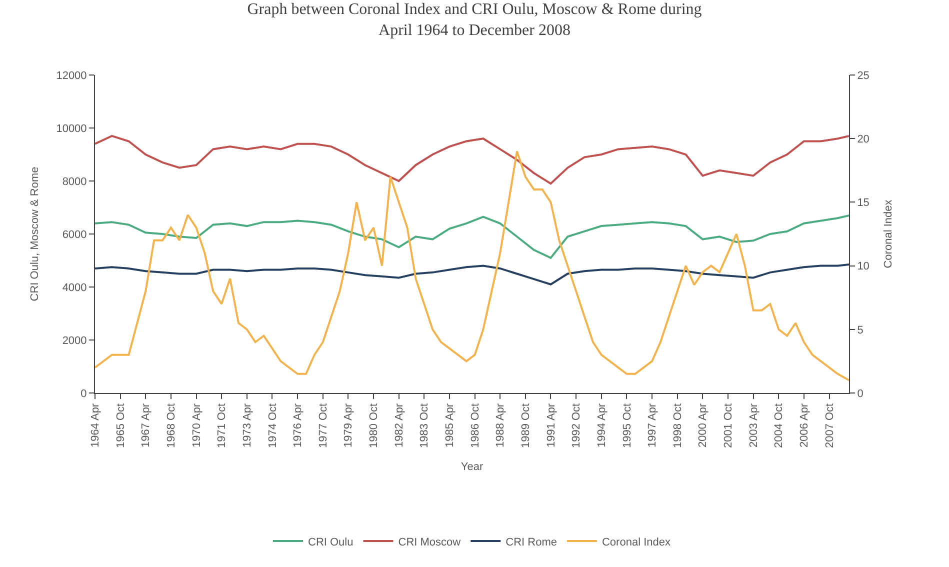 This screenshot has height=567, width=949. Describe the element at coordinates (652, 425) in the screenshot. I see `x-tick-label: 1997 Apr` at that location.